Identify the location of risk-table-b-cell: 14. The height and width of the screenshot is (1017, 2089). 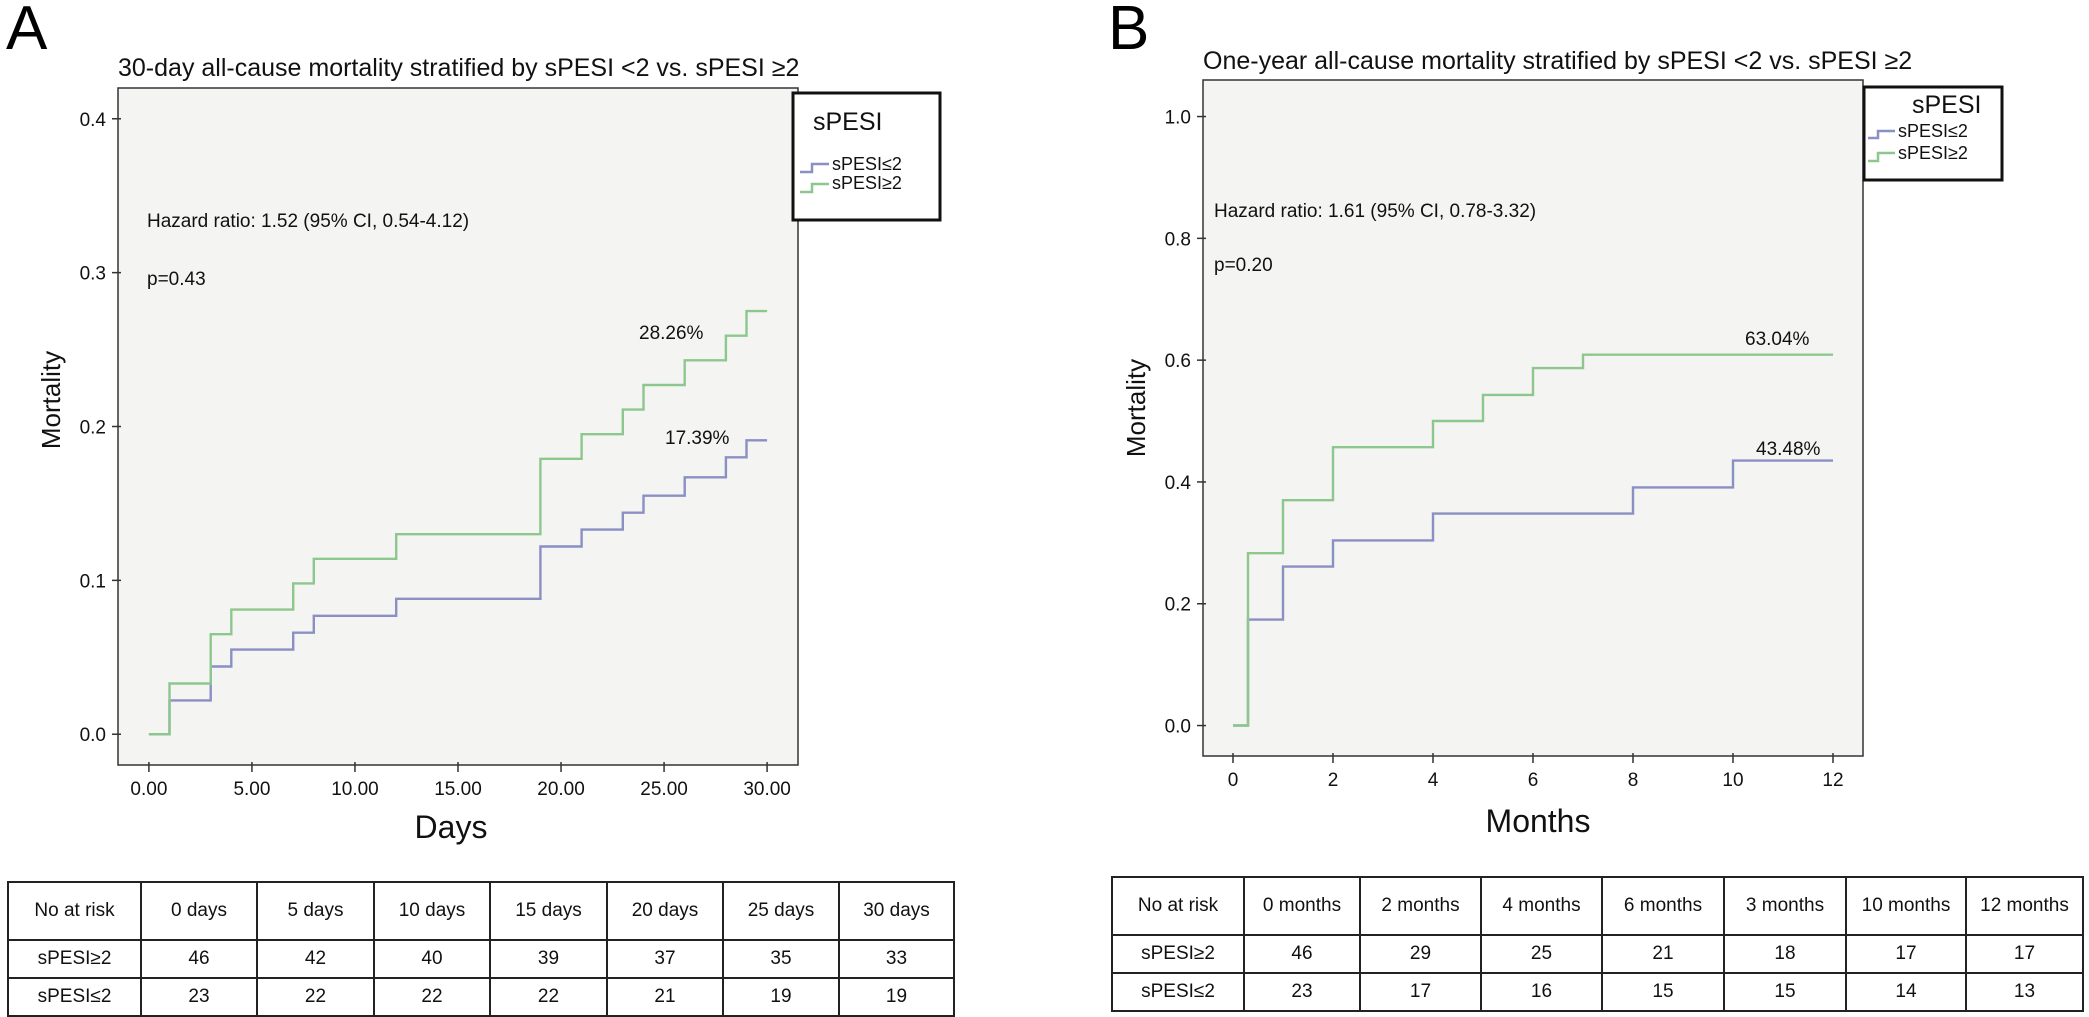
(1906, 992).